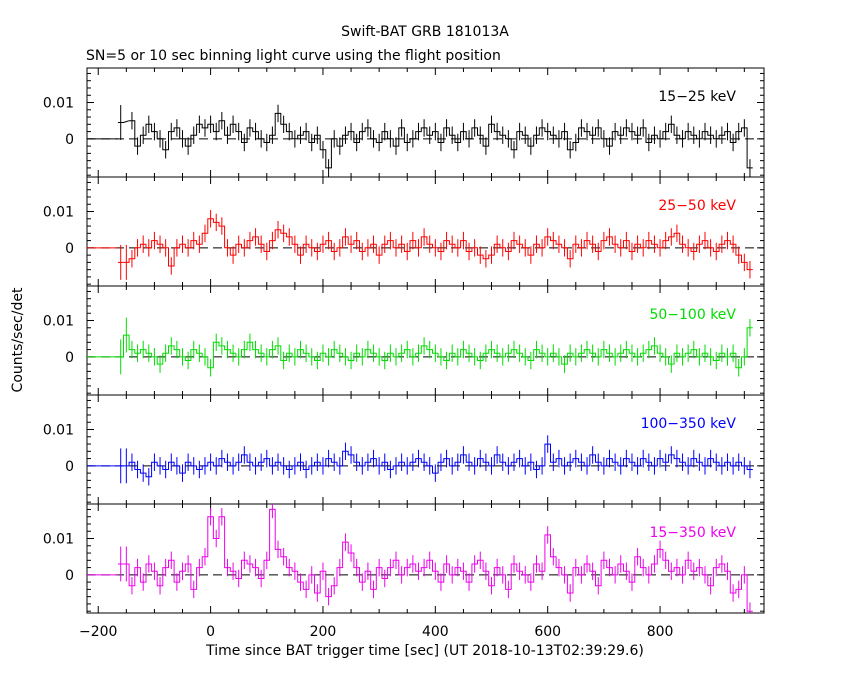 This screenshot has height=680, width=850. I want to click on chart-title: Swift-BAT GRB 181013A, so click(425, 32).